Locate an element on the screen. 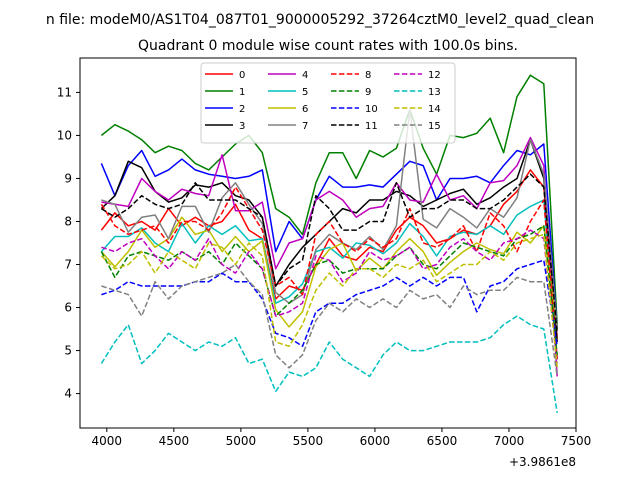 The image size is (640, 480). legend-label-6: 6 is located at coordinates (305, 109).